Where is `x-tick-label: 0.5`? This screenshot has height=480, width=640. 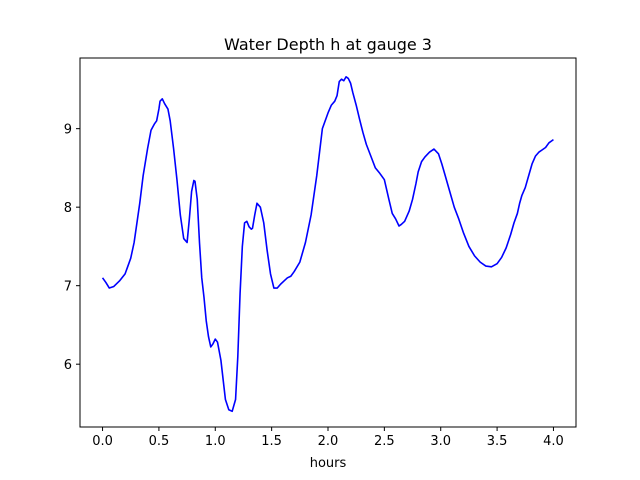
x-tick-label: 0.5 is located at coordinates (159, 441).